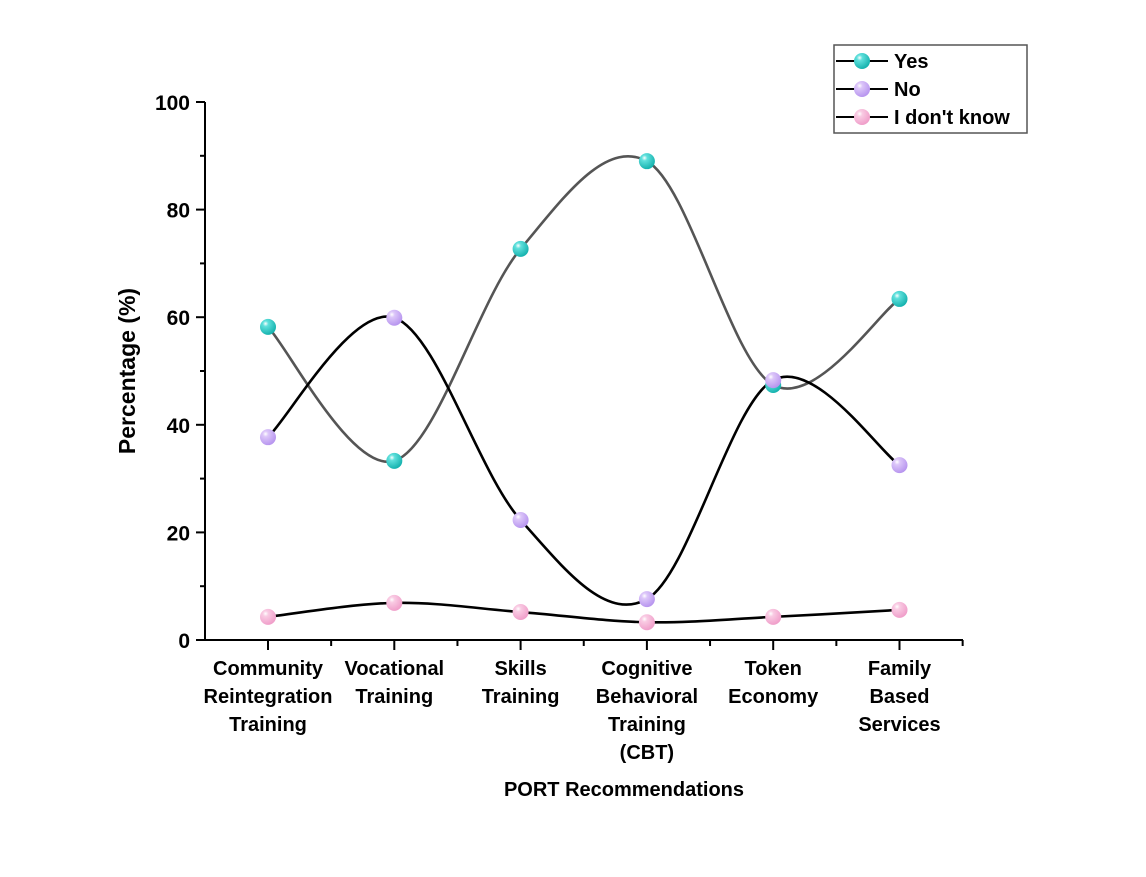 This screenshot has height=877, width=1146. What do you see at coordinates (583, 612) in the screenshot?
I see `series-line-i-don-t-know` at bounding box center [583, 612].